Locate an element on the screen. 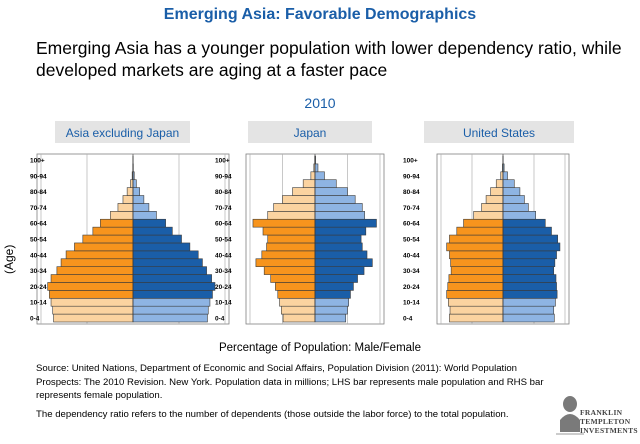 This screenshot has height=444, width=640. tick-label: 40-44 is located at coordinates (411, 255).